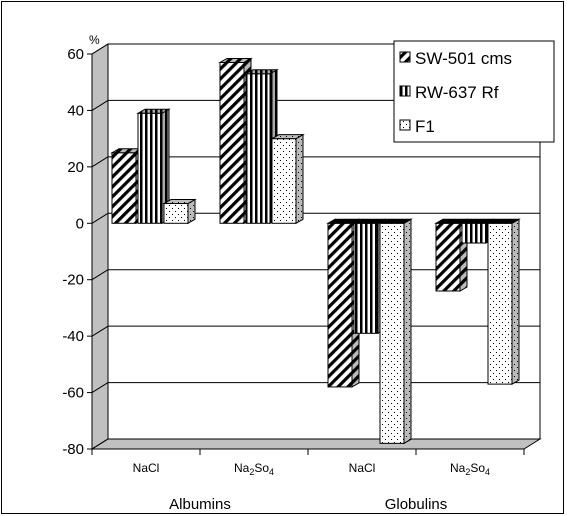 The image size is (567, 516). I want to click on y-tick-label: -60, so click(73, 393).